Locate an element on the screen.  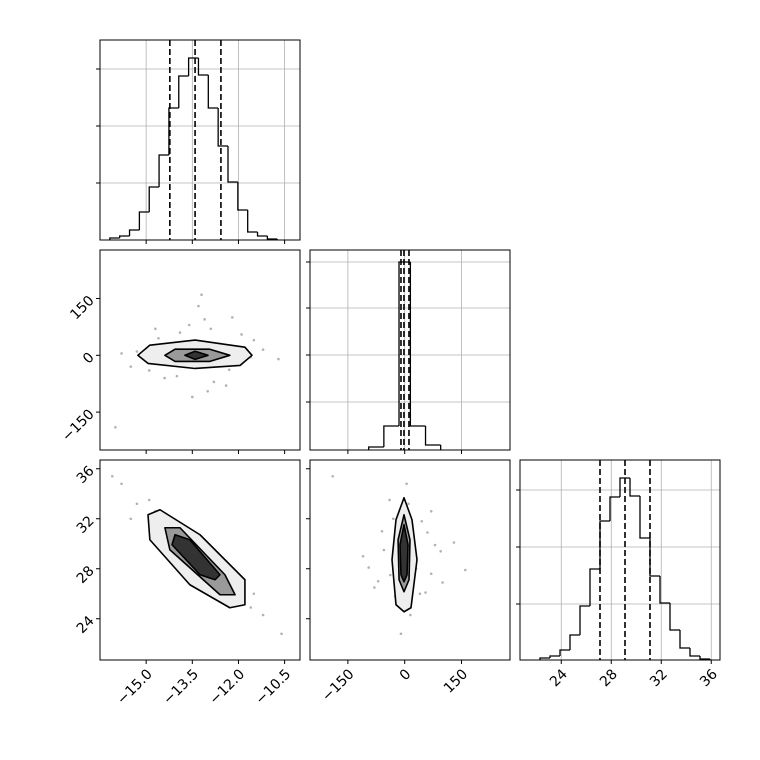
y-tick-label: 32 is located at coordinates (86, 525).